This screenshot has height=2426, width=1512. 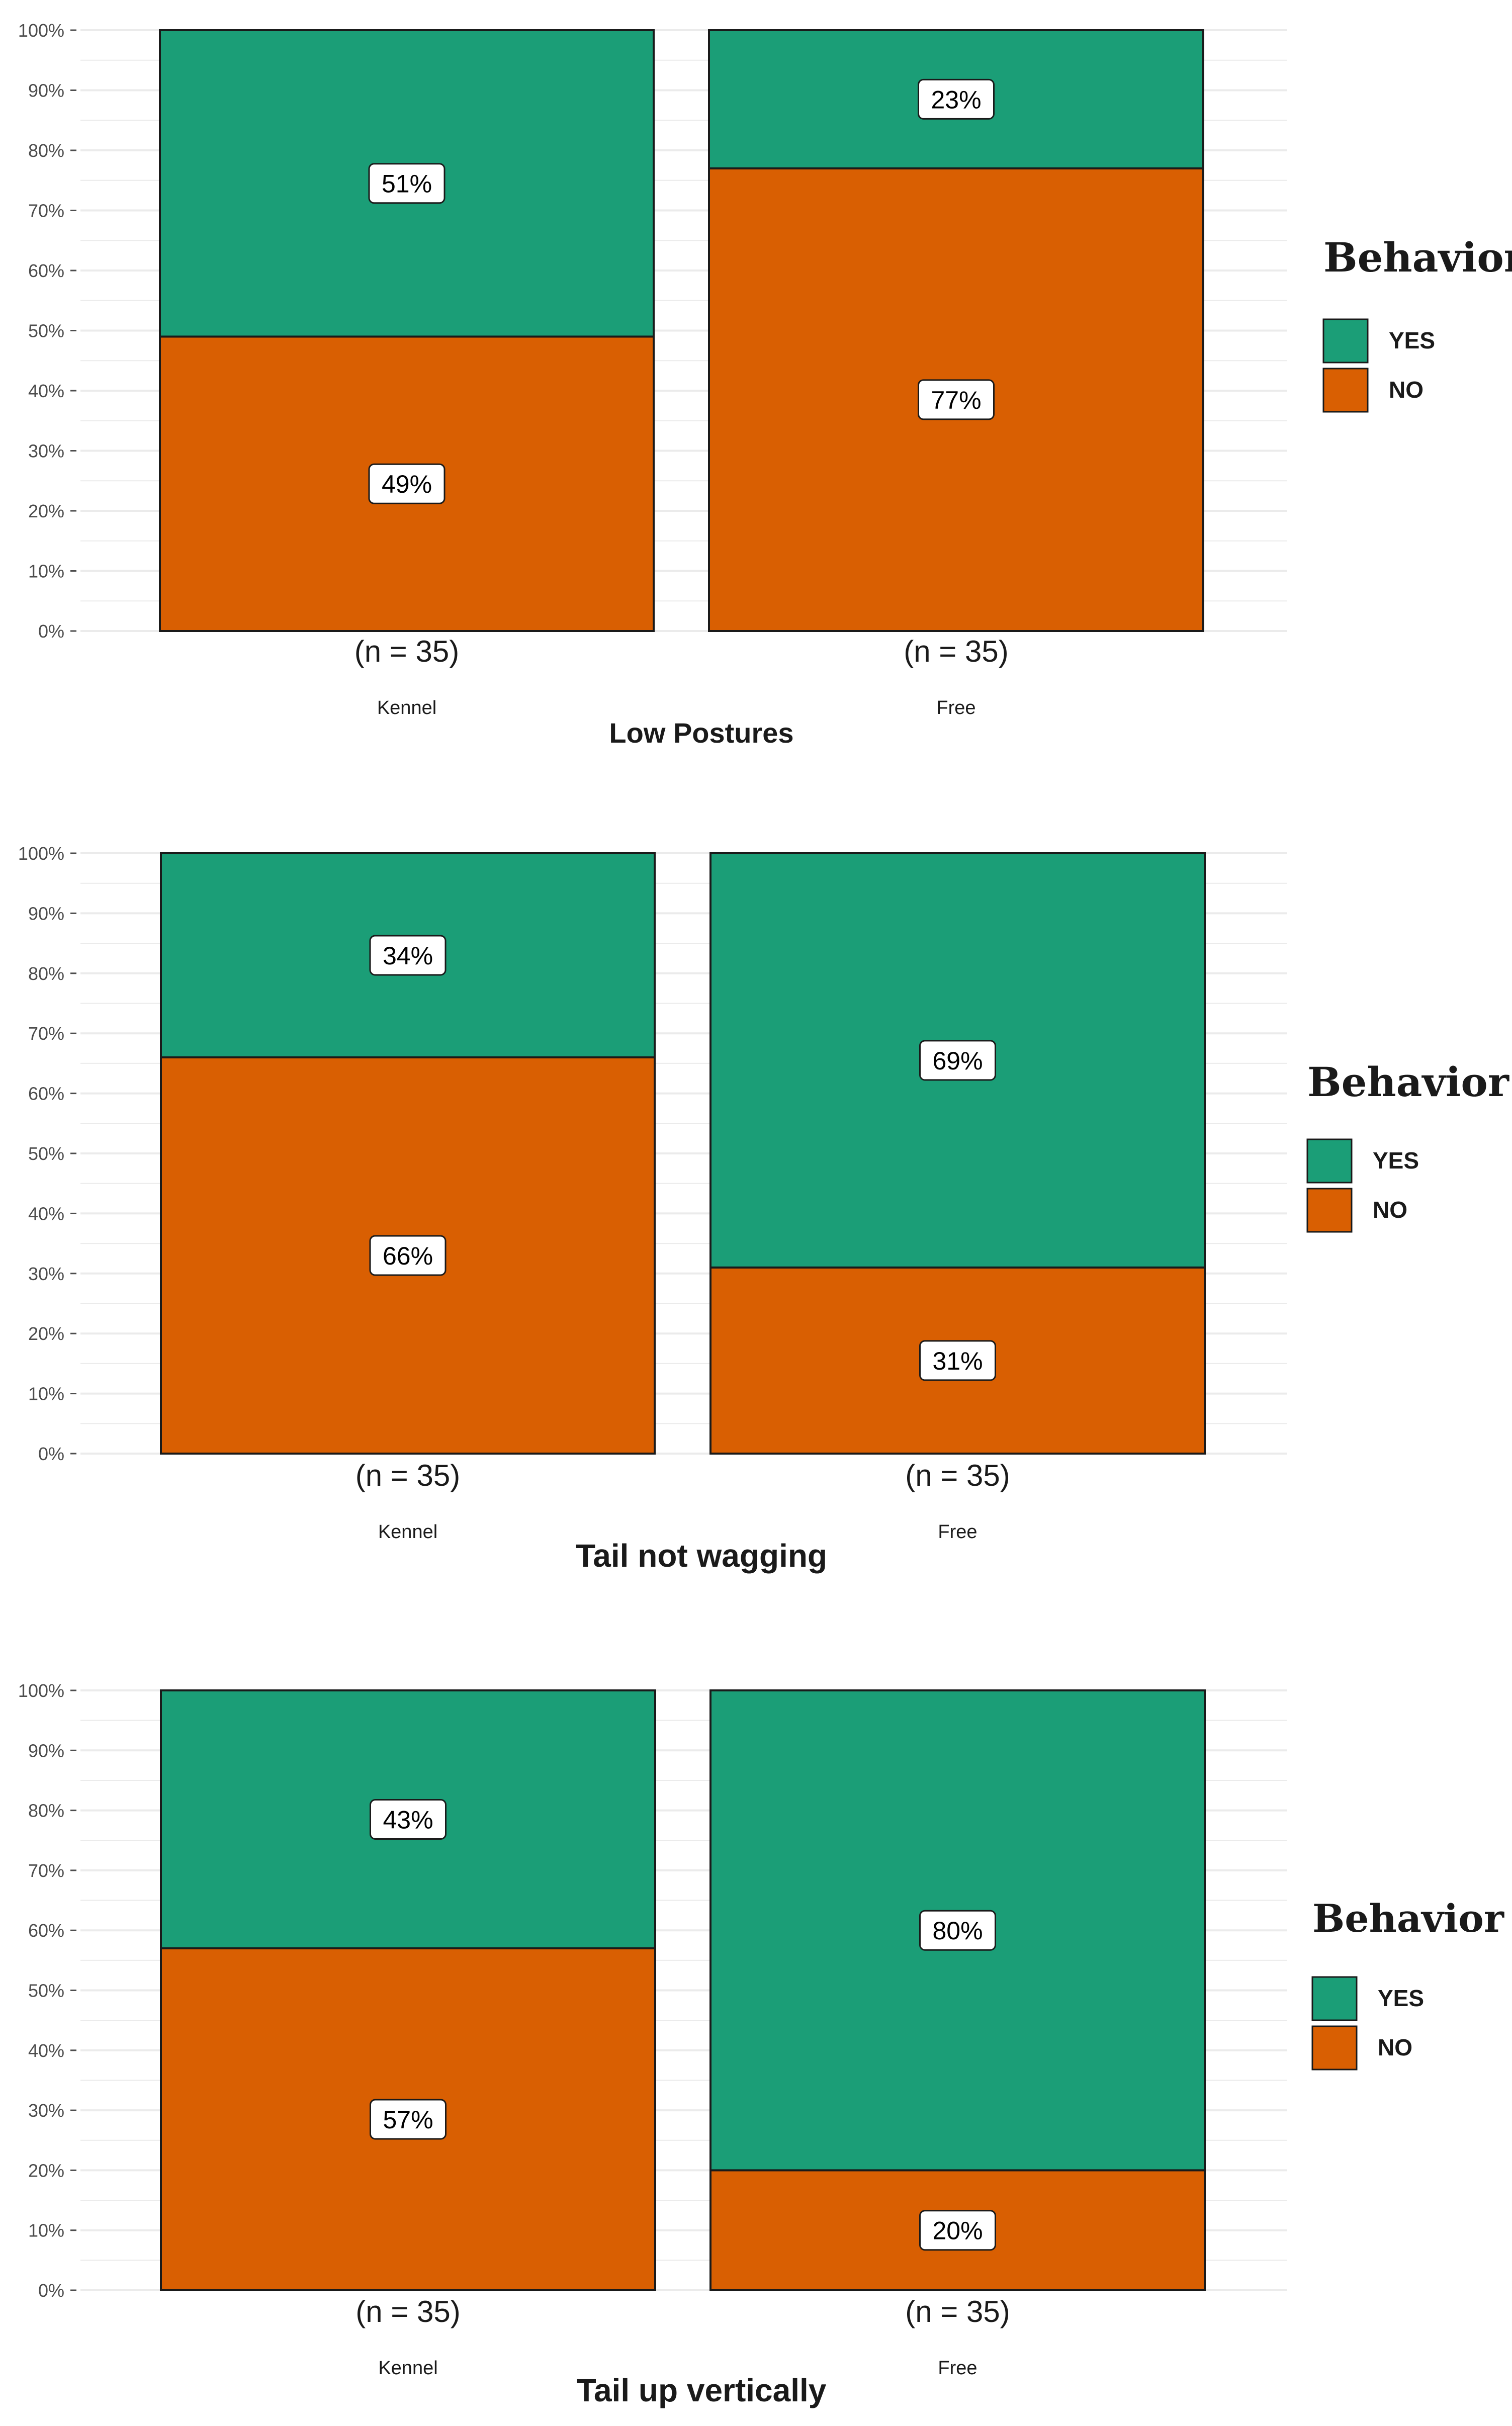 I want to click on data-label: 69%, so click(x=957, y=1061).